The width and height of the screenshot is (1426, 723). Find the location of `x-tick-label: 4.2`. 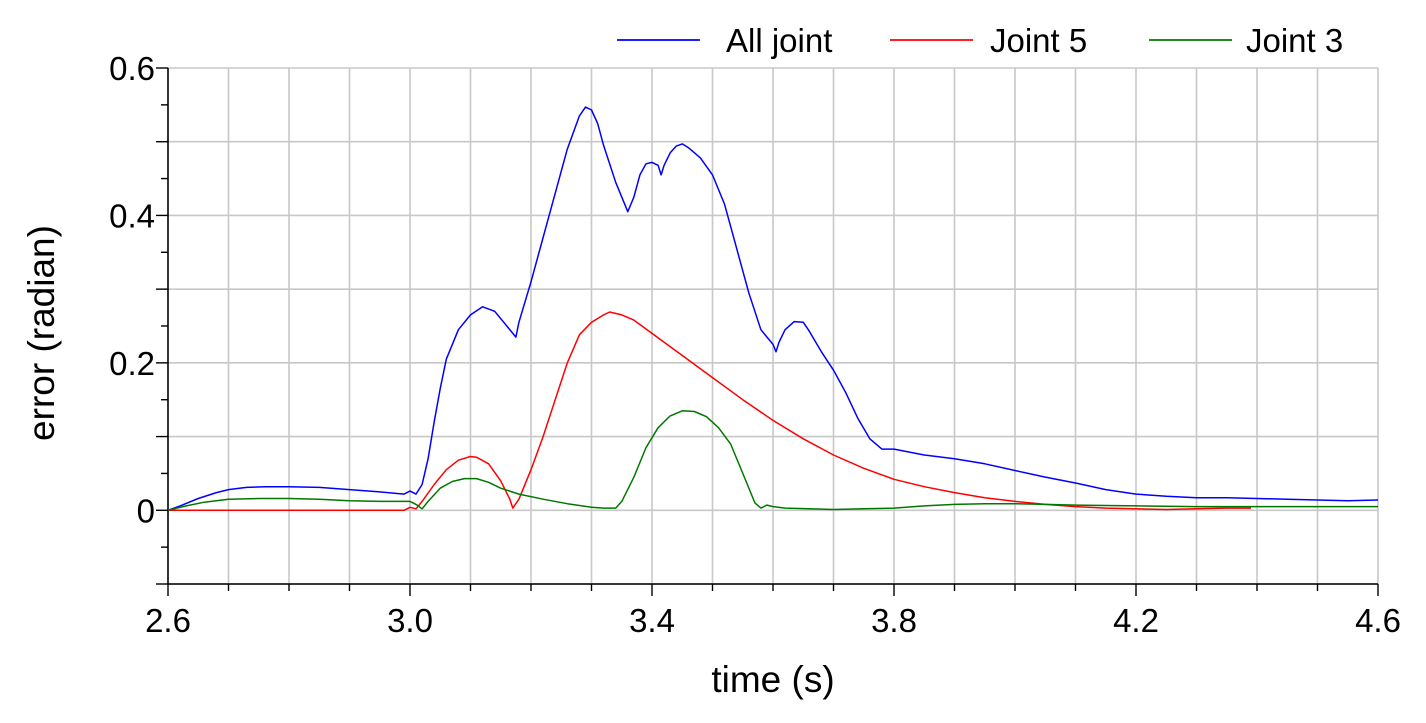

x-tick-label: 4.2 is located at coordinates (1136, 620).